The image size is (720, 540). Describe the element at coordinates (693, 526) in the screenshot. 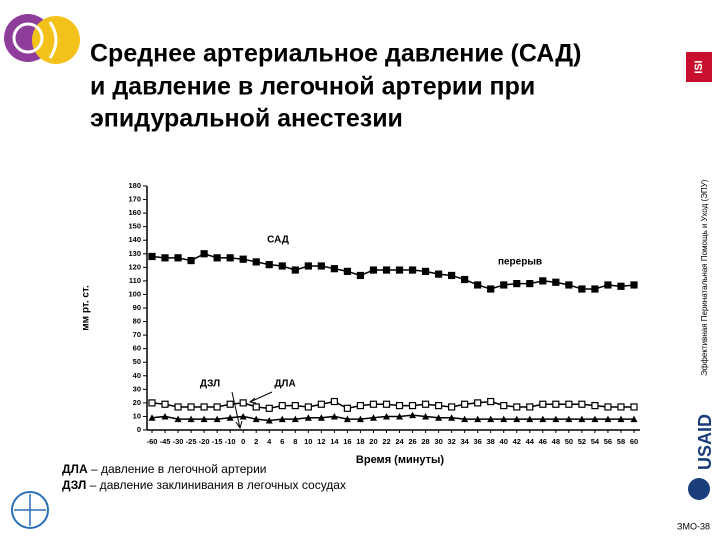

I see `slide-number: ЗМО-38` at that location.